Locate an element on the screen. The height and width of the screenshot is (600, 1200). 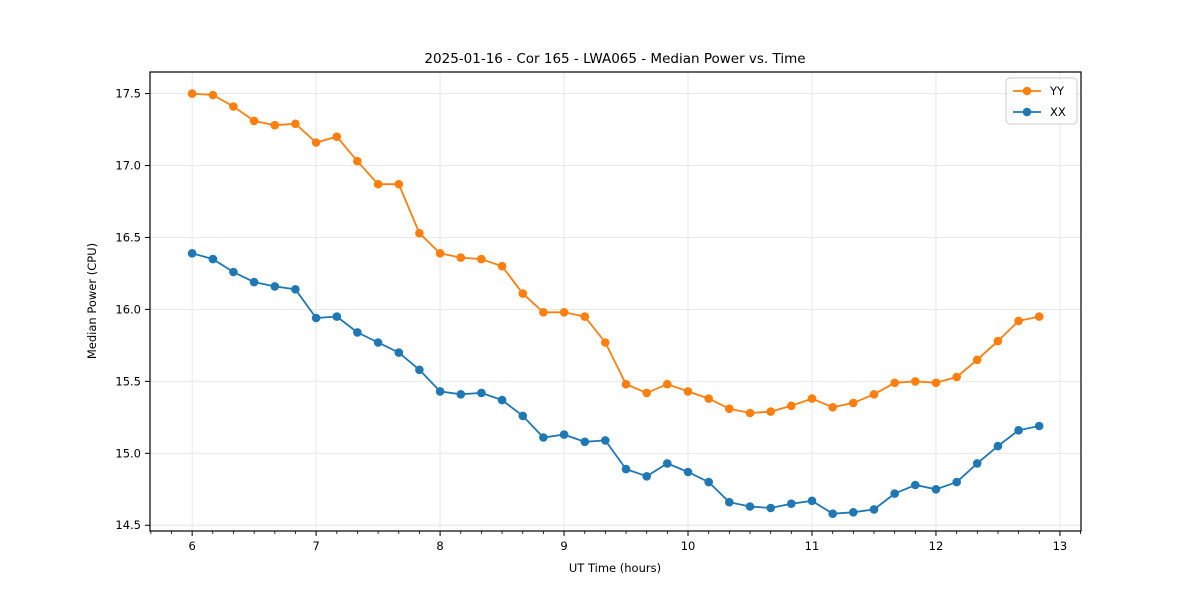
y-tick-label: 14.5 is located at coordinates (128, 525).